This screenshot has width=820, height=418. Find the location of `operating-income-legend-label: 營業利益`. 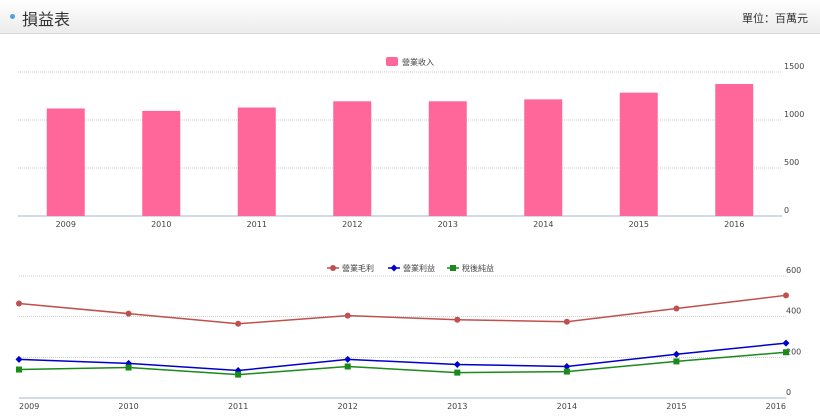

operating-income-legend-label: 營業利益 is located at coordinates (419, 268).